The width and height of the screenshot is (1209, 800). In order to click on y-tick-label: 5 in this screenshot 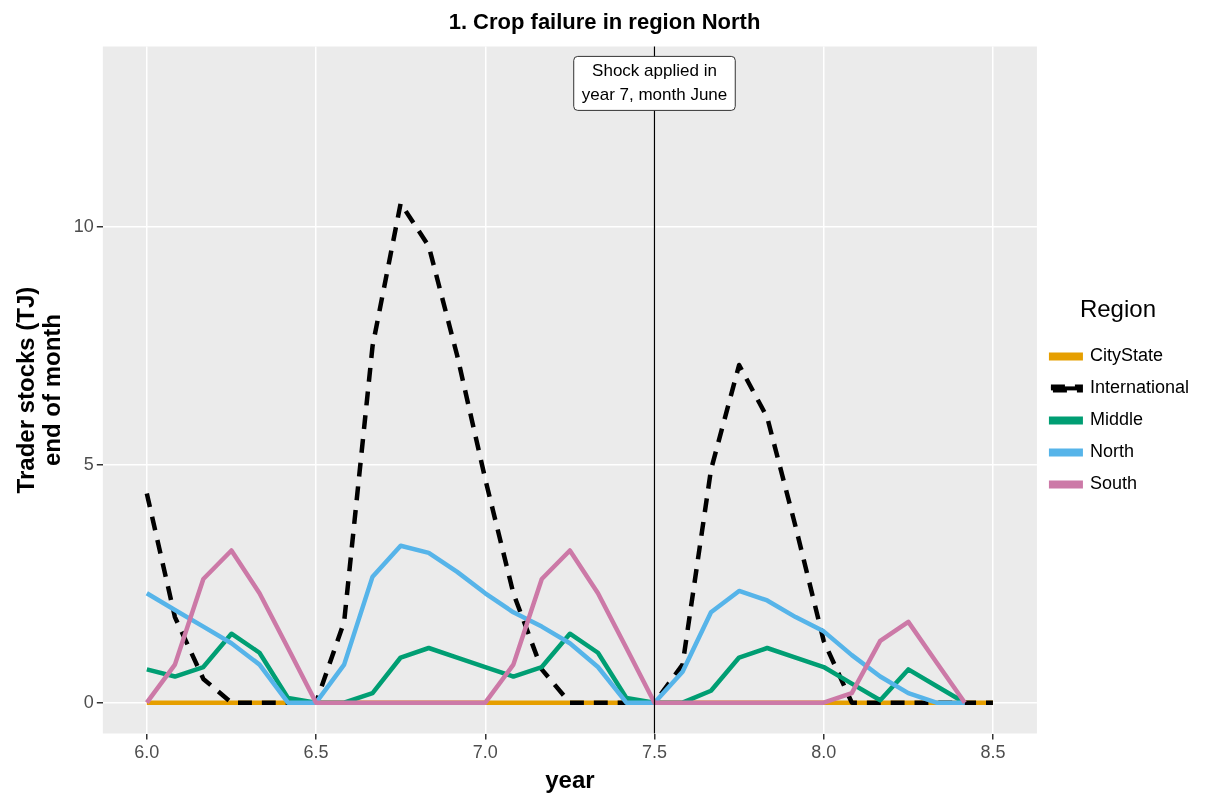, I will do `click(88, 463)`.